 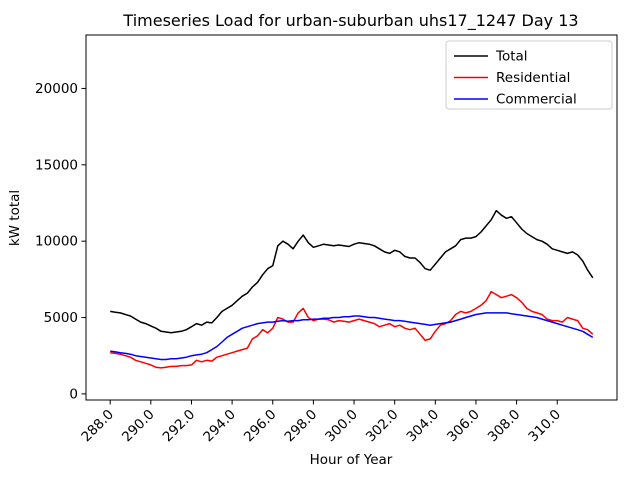 I want to click on x-tick-label: 308.0, so click(x=504, y=426).